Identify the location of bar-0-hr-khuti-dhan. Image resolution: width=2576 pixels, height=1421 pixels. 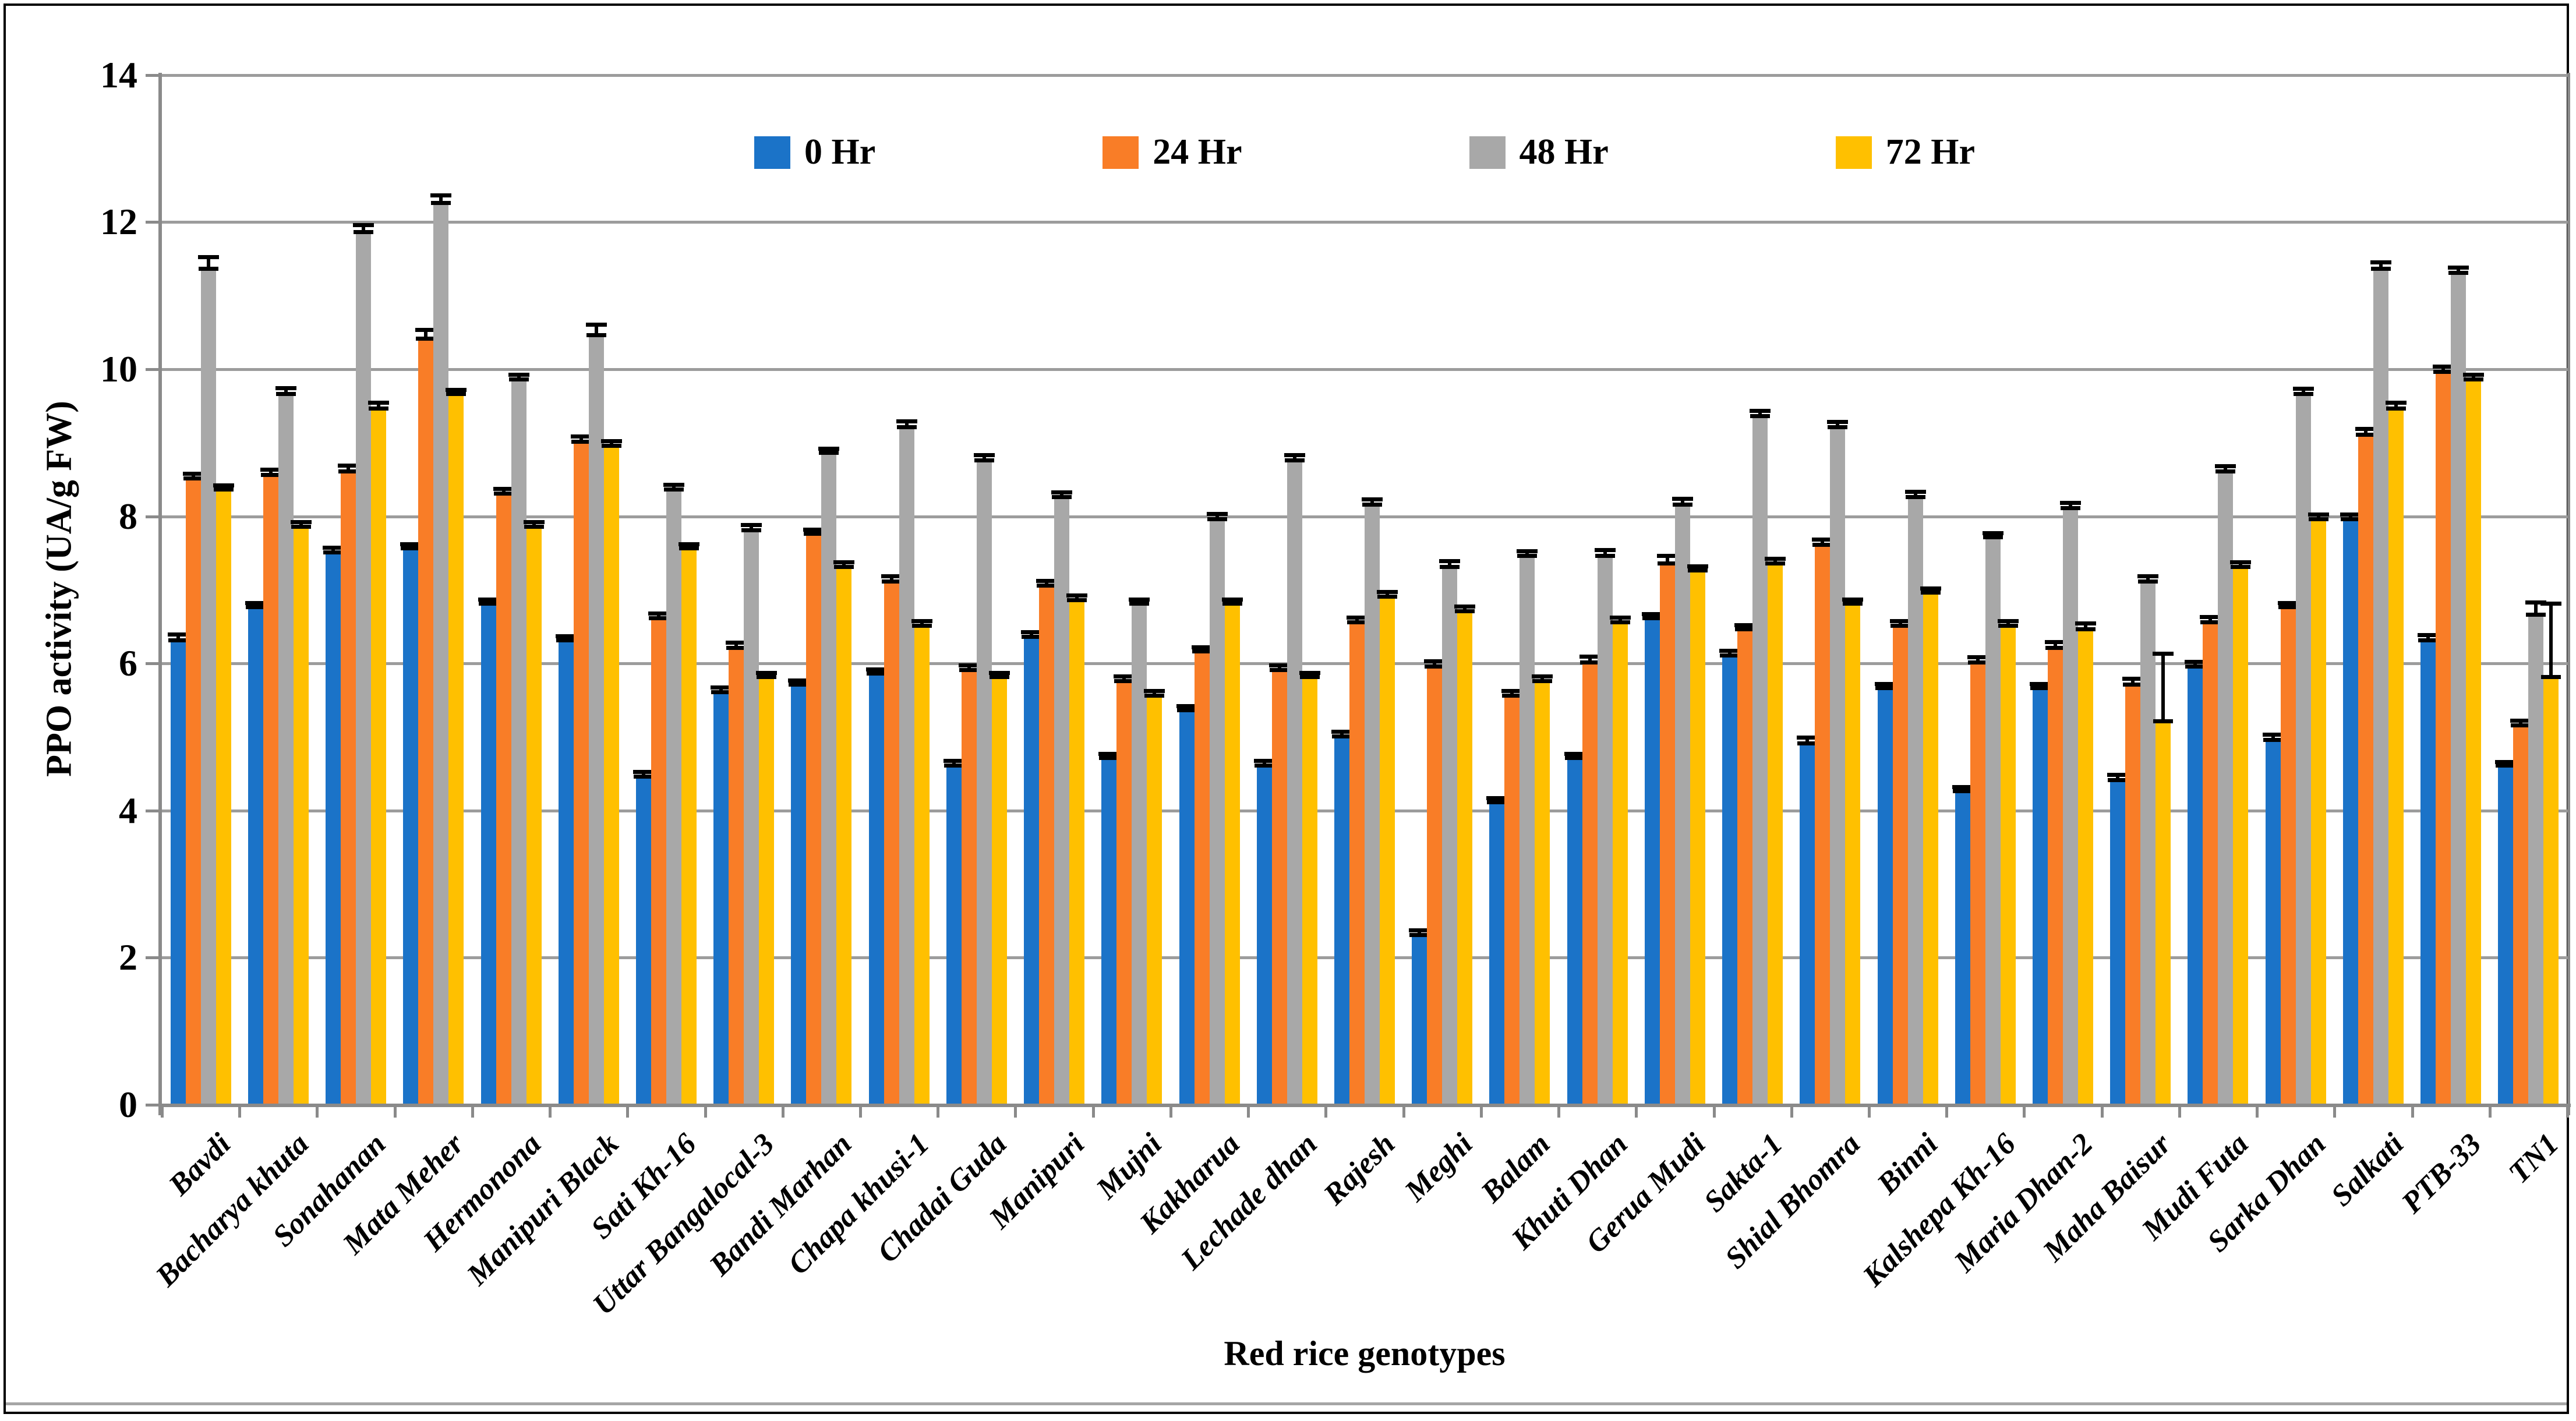
(1574, 931).